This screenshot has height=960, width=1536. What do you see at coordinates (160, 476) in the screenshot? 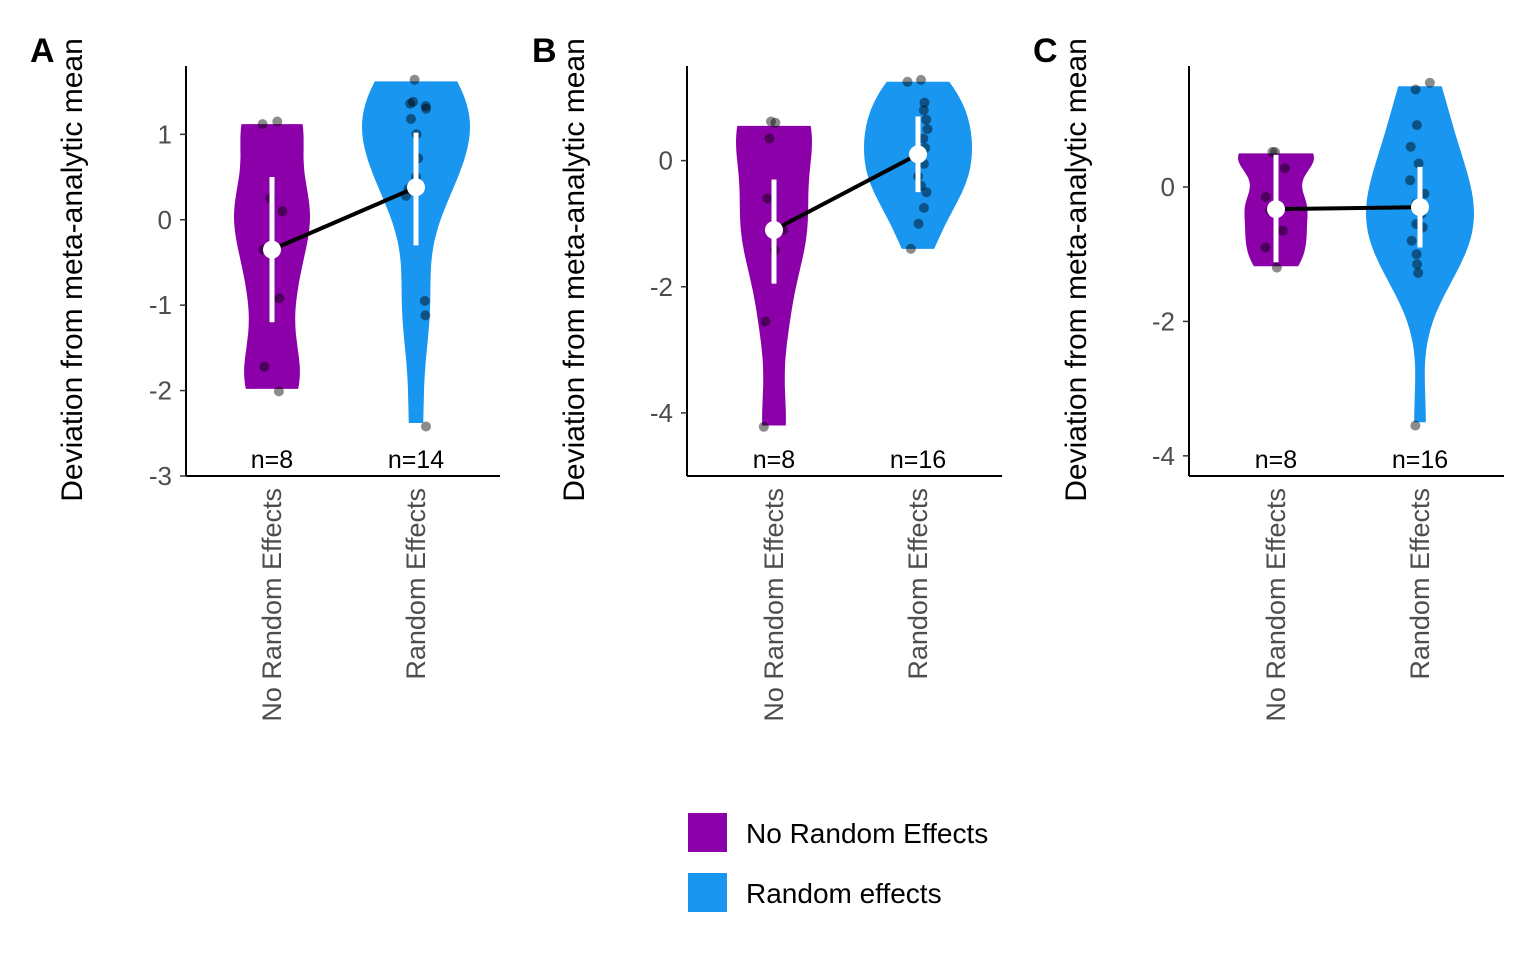
I see `y-tick-label: -3` at bounding box center [160, 476].